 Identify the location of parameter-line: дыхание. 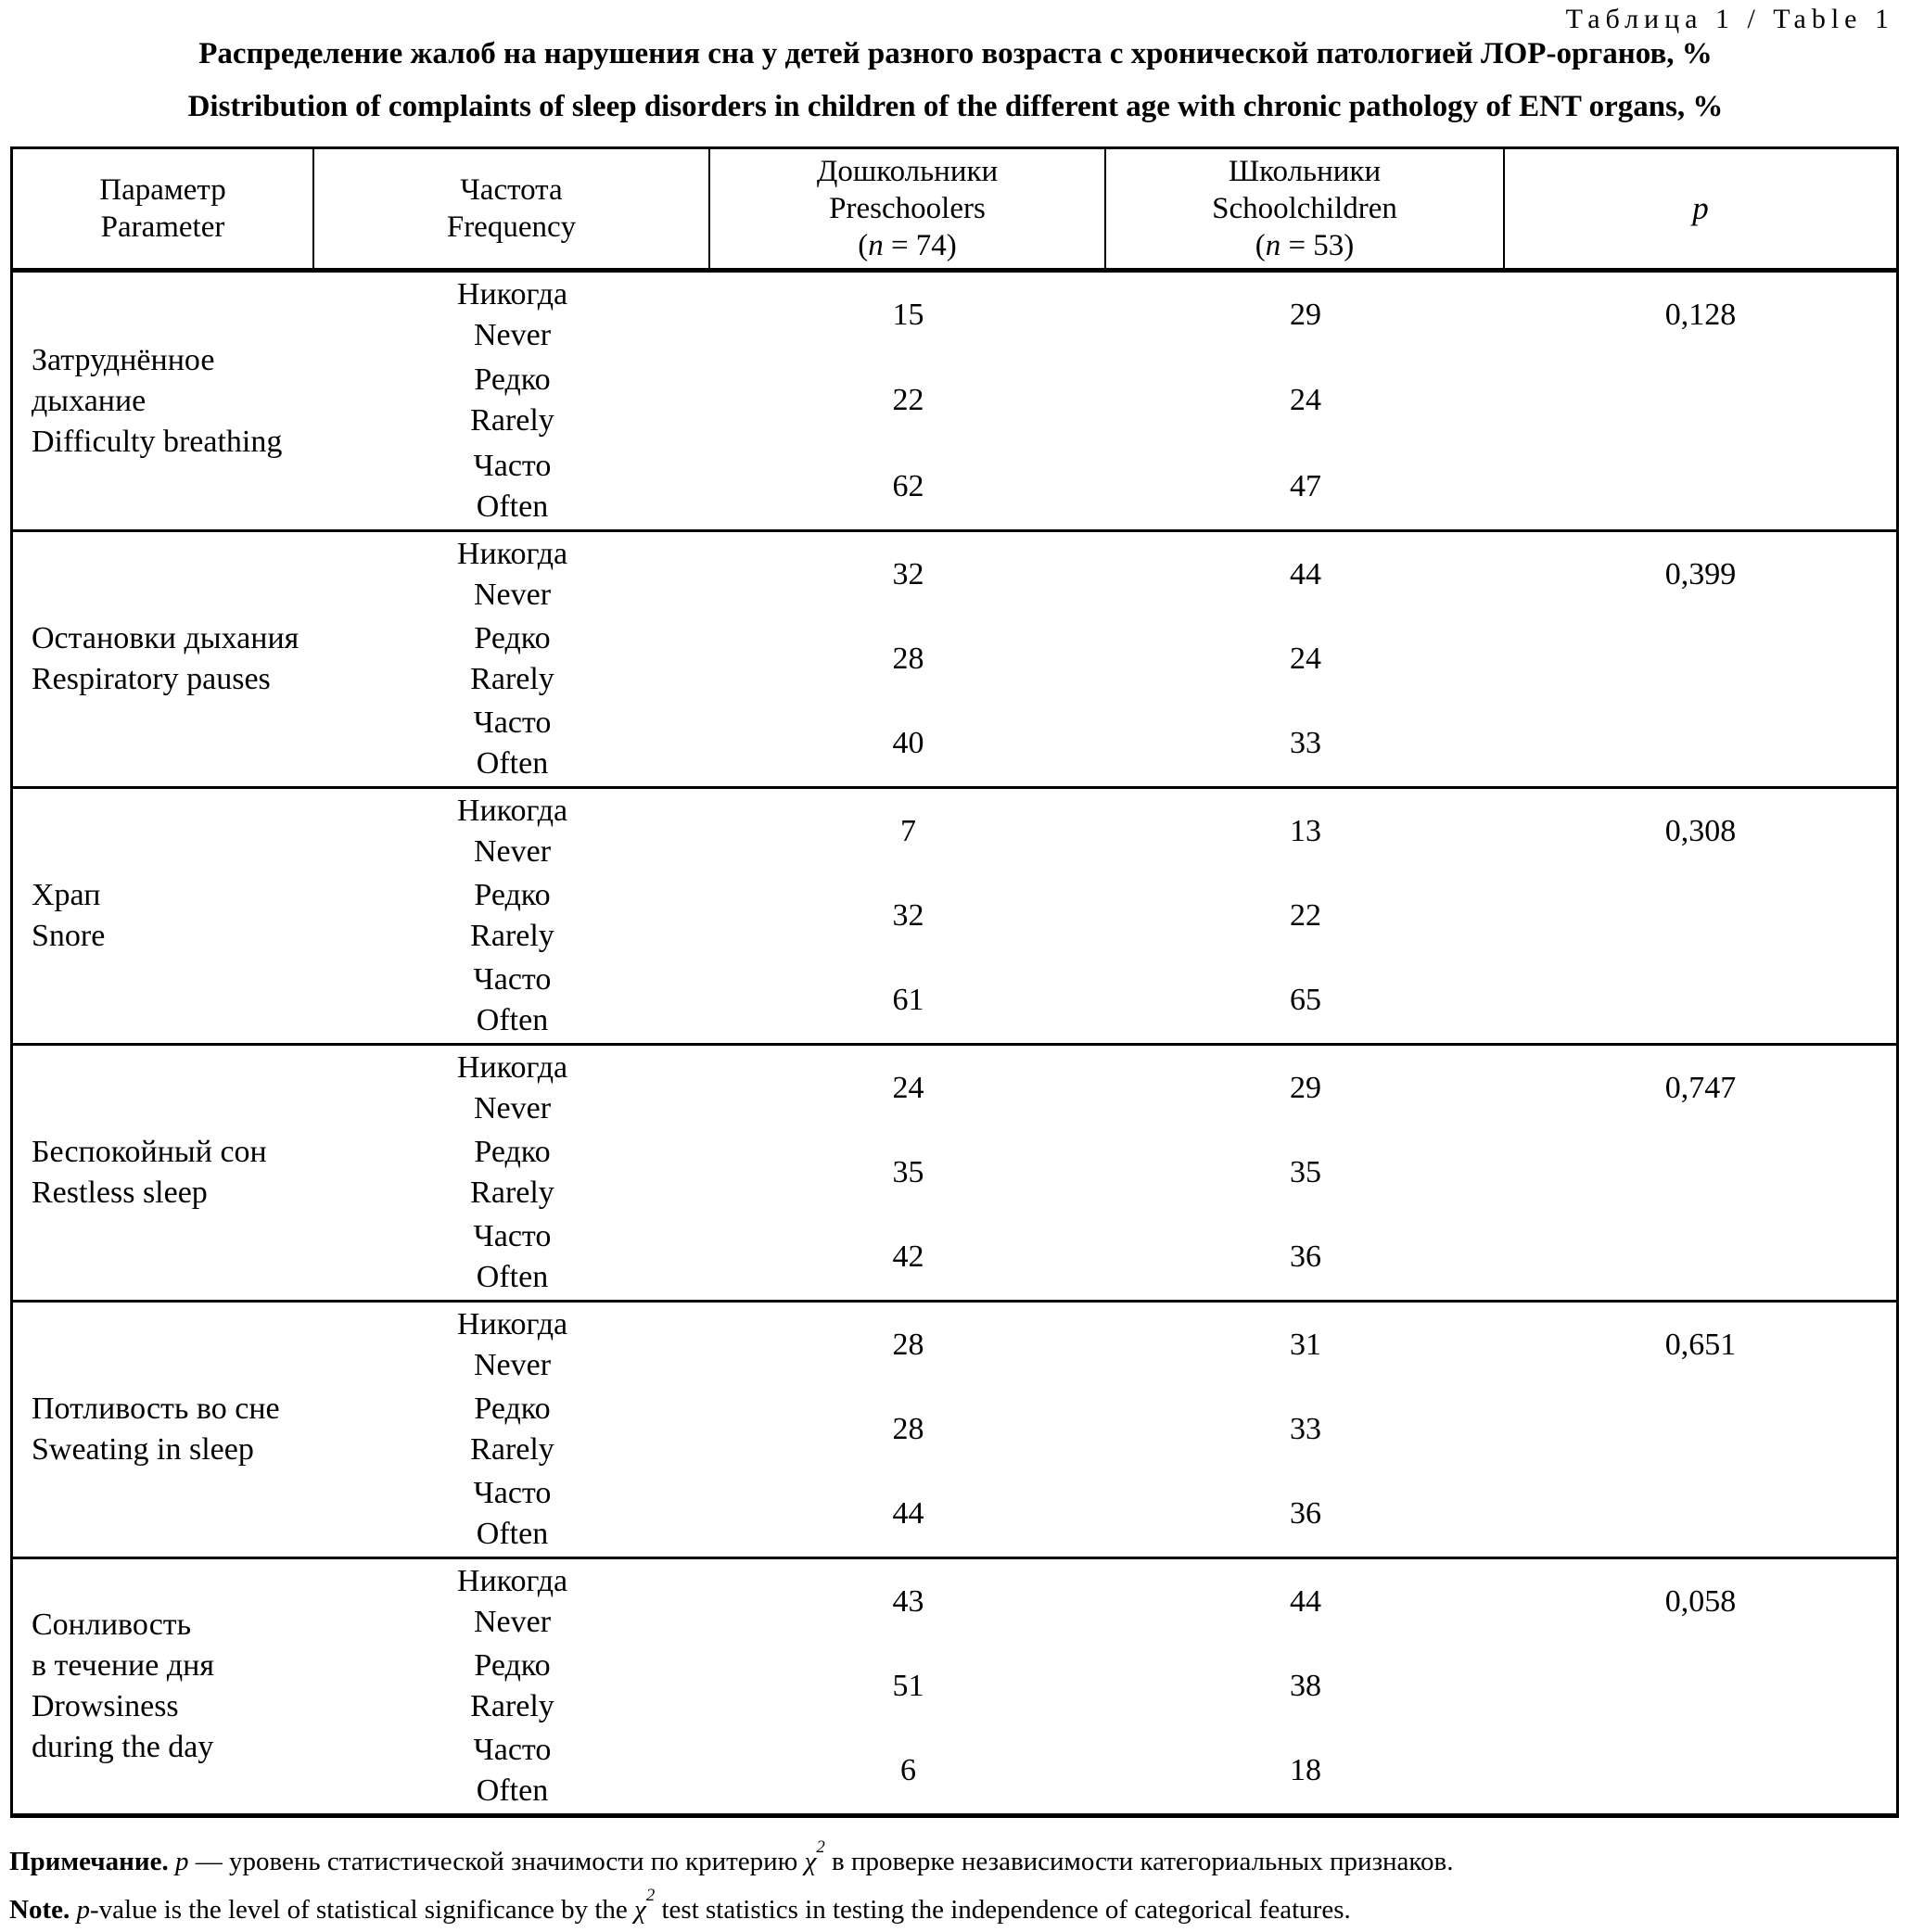
(89, 400).